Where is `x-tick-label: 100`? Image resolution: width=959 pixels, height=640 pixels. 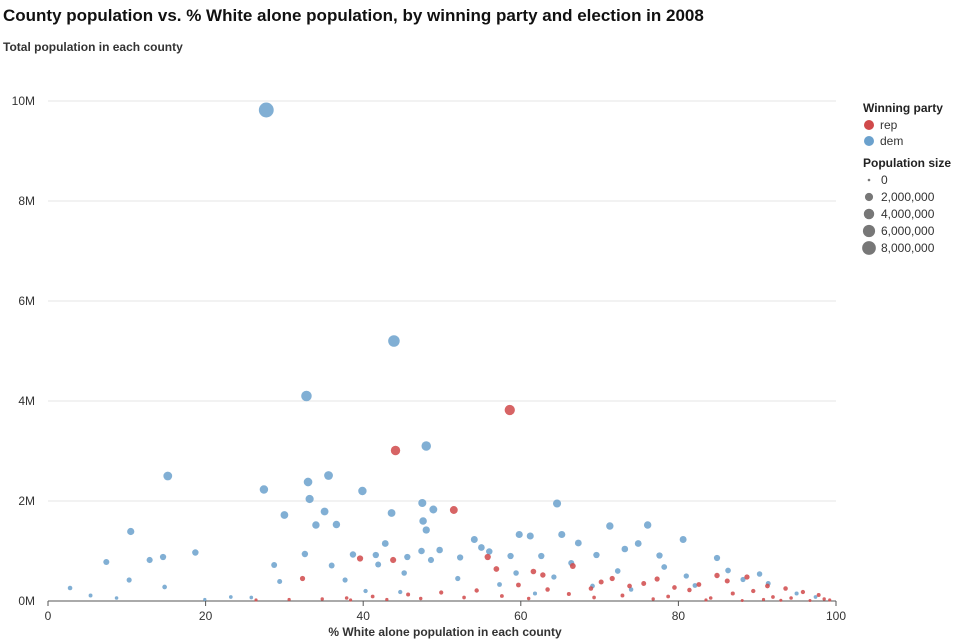
x-tick-label: 100 is located at coordinates (836, 616).